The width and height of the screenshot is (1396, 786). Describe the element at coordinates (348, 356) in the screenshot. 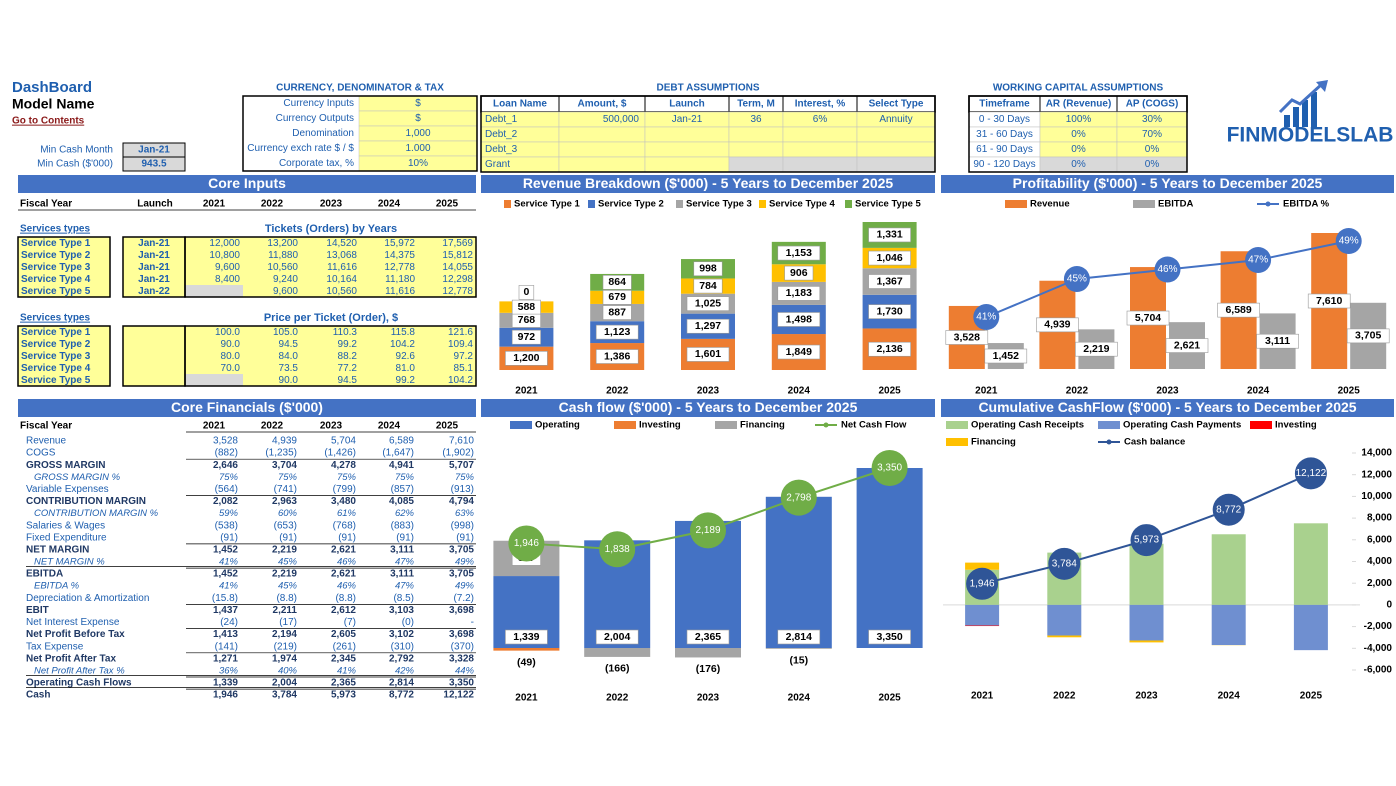

I see `table-value: 88.2` at that location.